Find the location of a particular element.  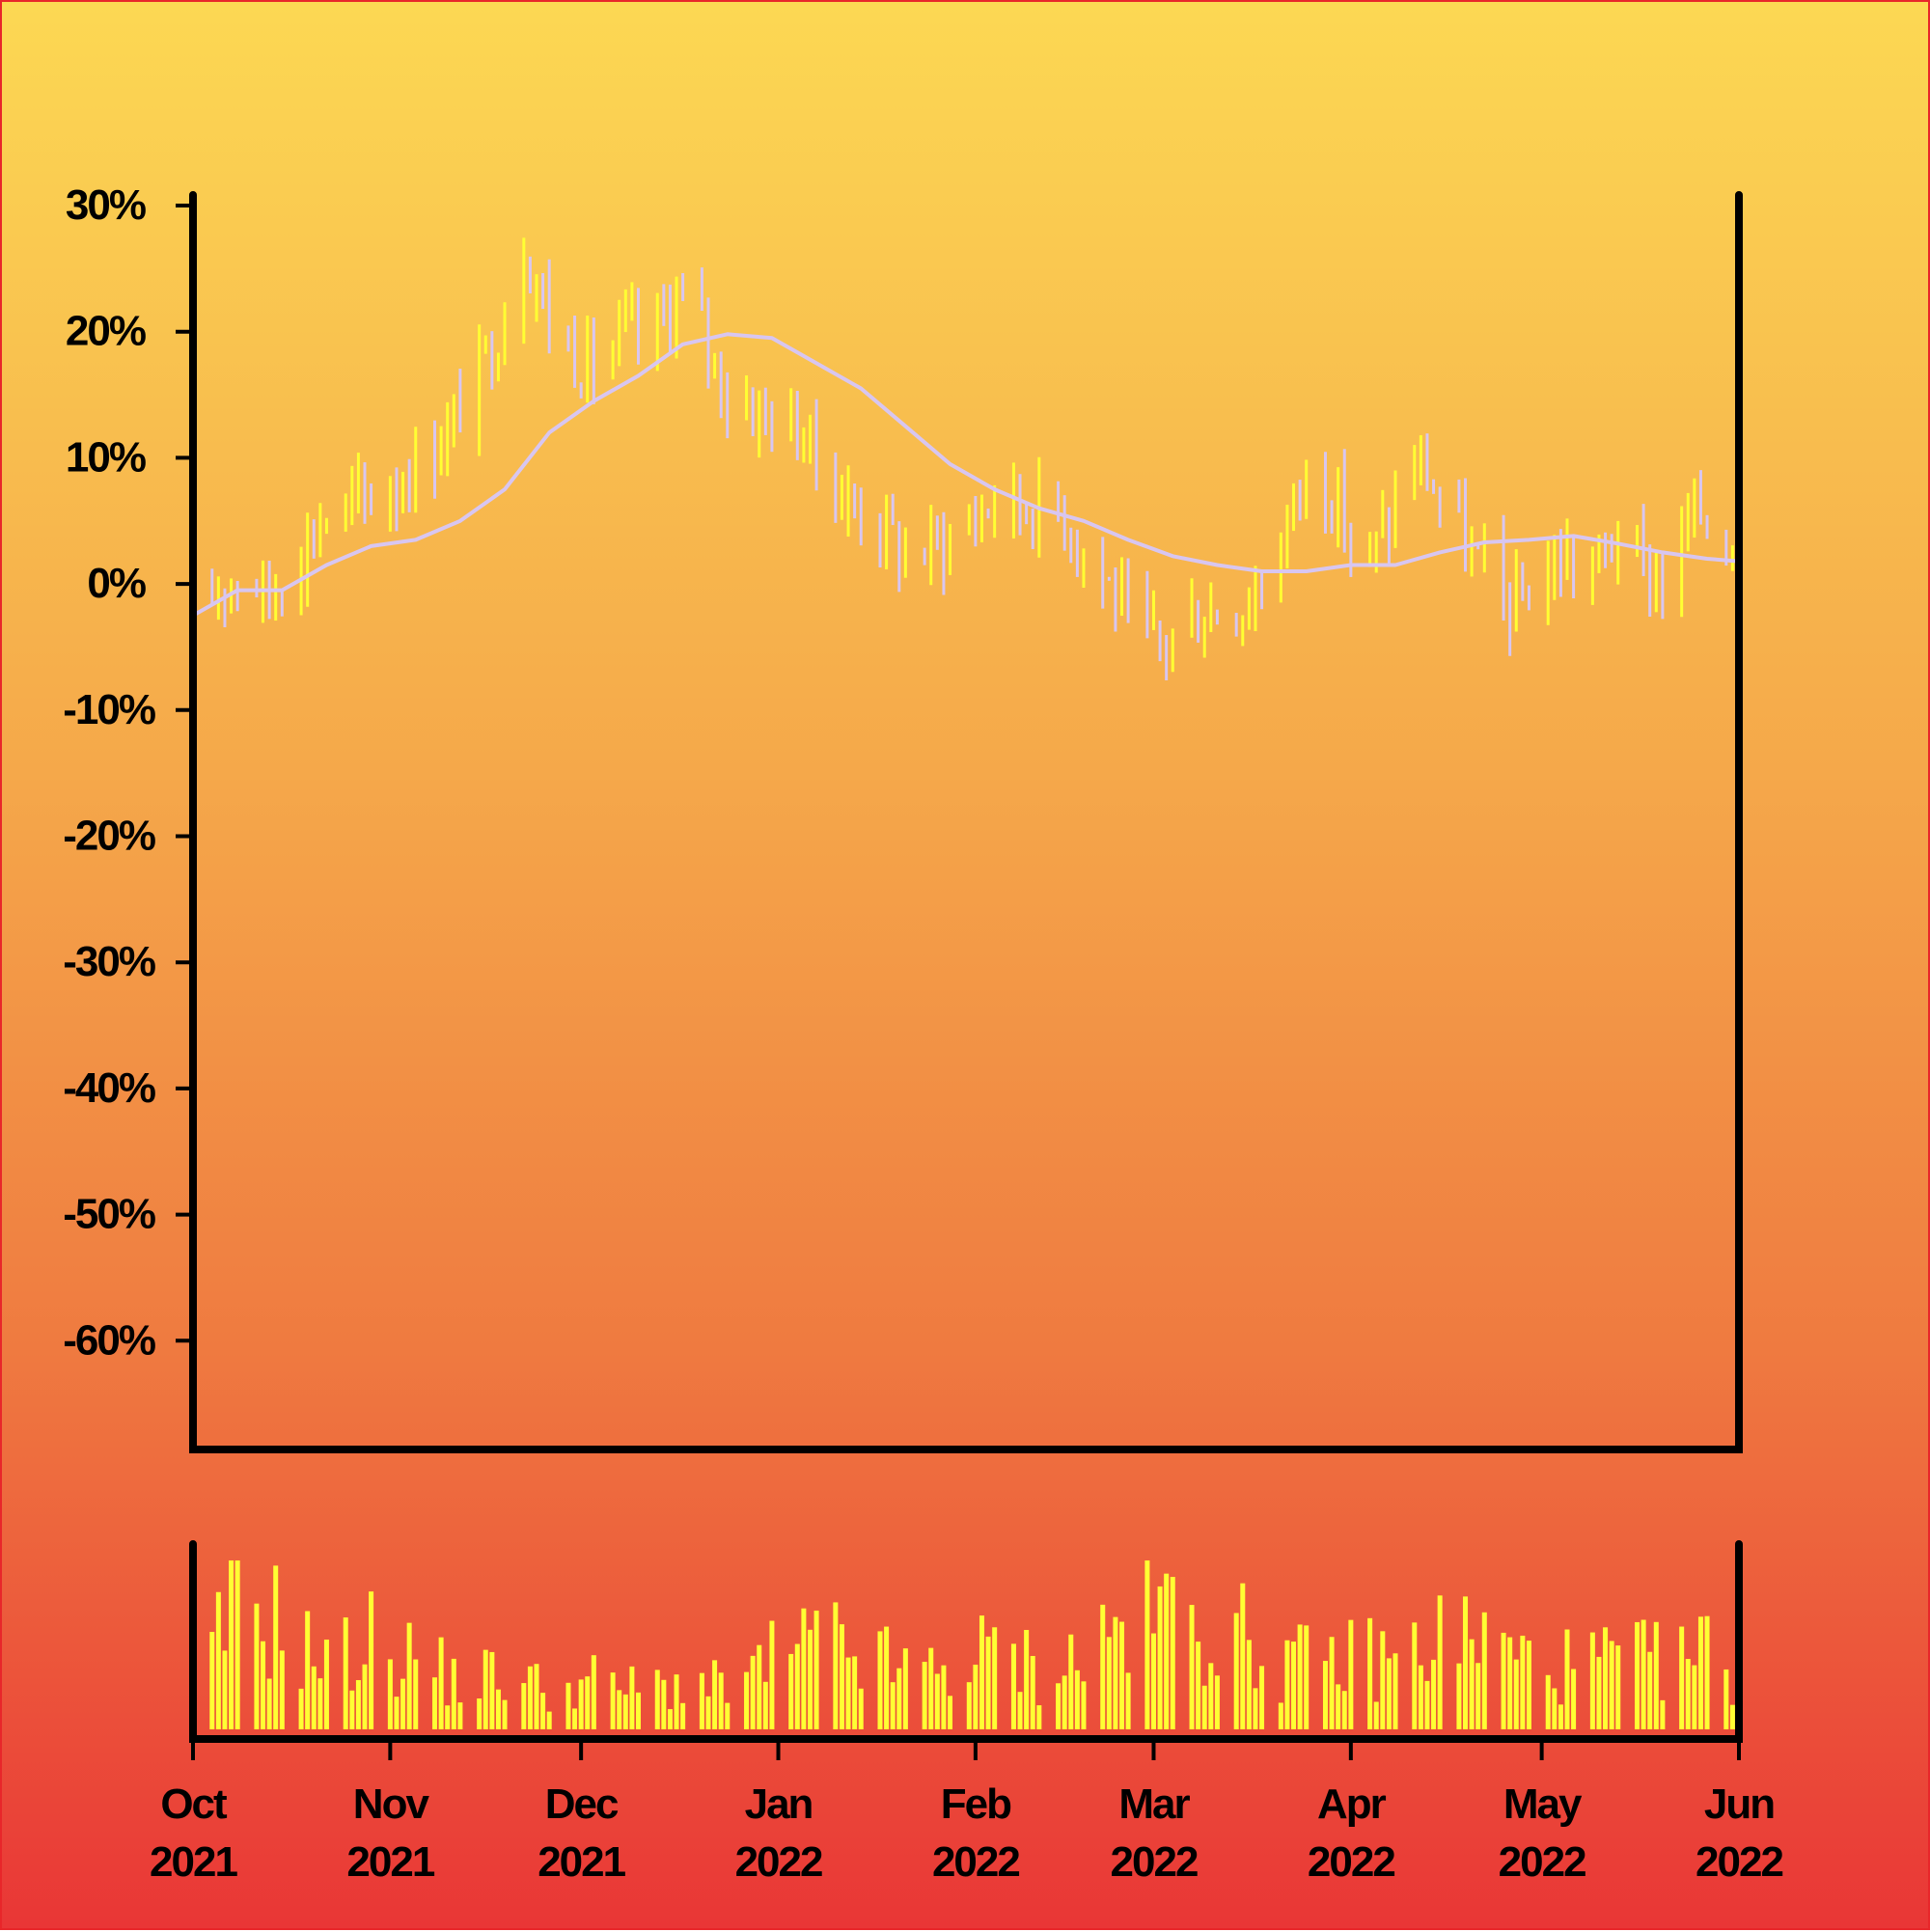

y-tick-label: 30% is located at coordinates (106, 205).